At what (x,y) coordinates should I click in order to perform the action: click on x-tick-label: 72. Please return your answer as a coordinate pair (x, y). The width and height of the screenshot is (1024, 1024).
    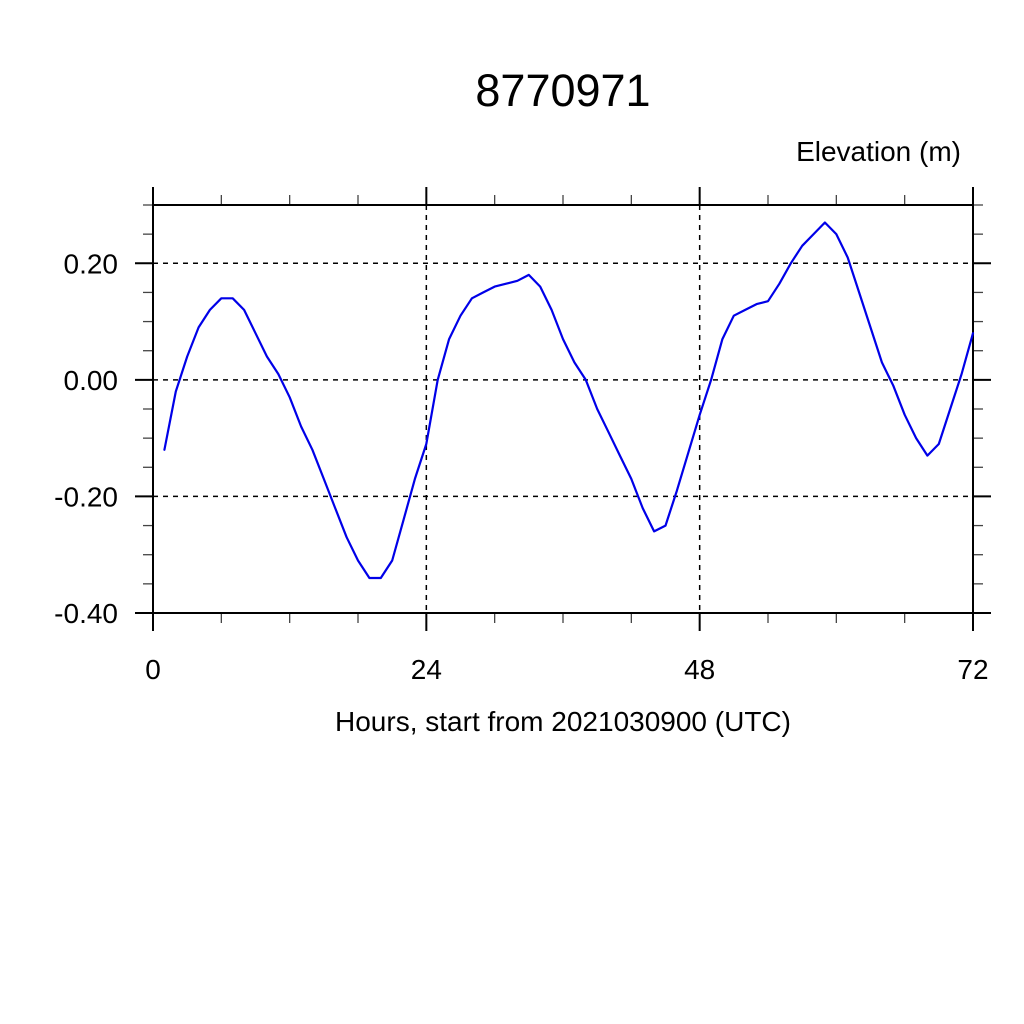
    Looking at the image, I should click on (972, 669).